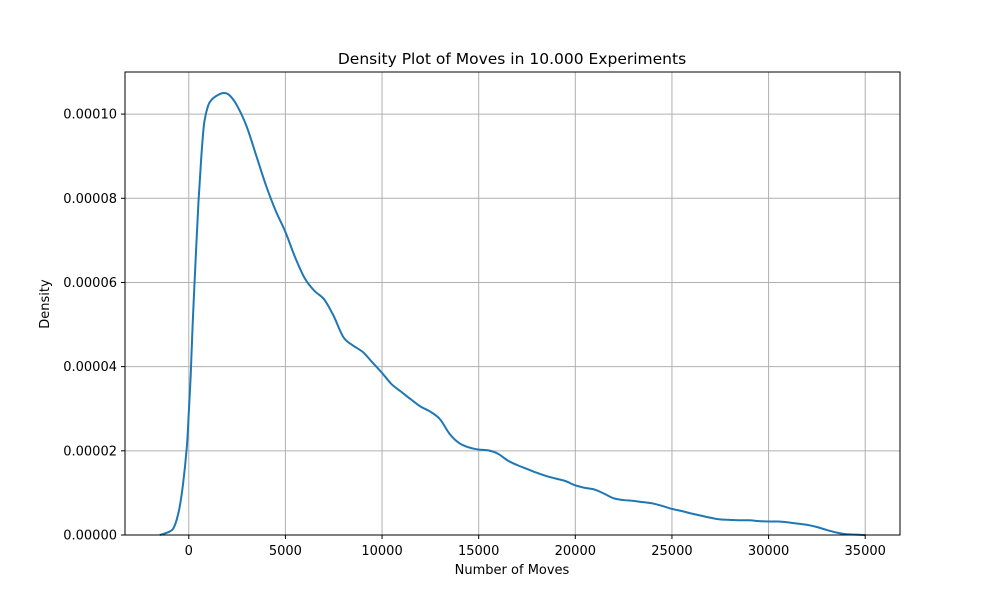 The height and width of the screenshot is (600, 1000). What do you see at coordinates (45, 304) in the screenshot?
I see `y-axis-label: Density` at bounding box center [45, 304].